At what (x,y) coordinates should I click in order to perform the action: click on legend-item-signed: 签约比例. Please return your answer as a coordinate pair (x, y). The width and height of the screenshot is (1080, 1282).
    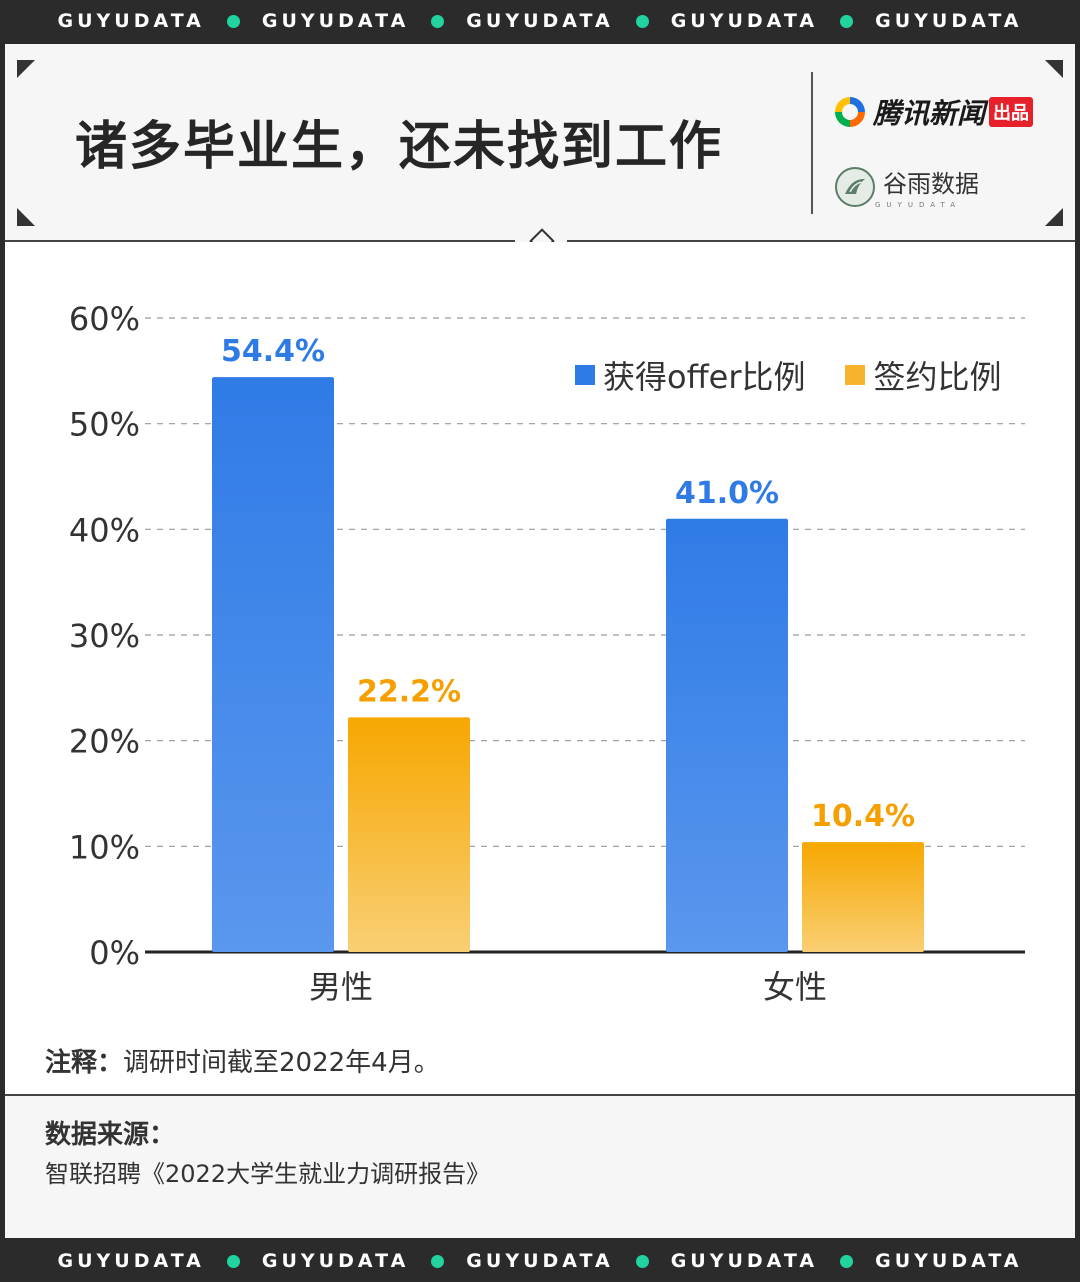
    Looking at the image, I should click on (923, 375).